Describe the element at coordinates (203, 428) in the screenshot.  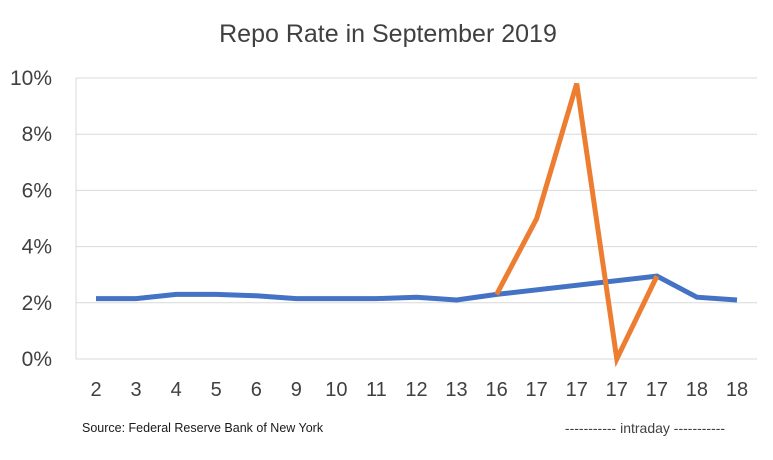
I see `source-note: Source: Federal Reserve Bank of New York` at that location.